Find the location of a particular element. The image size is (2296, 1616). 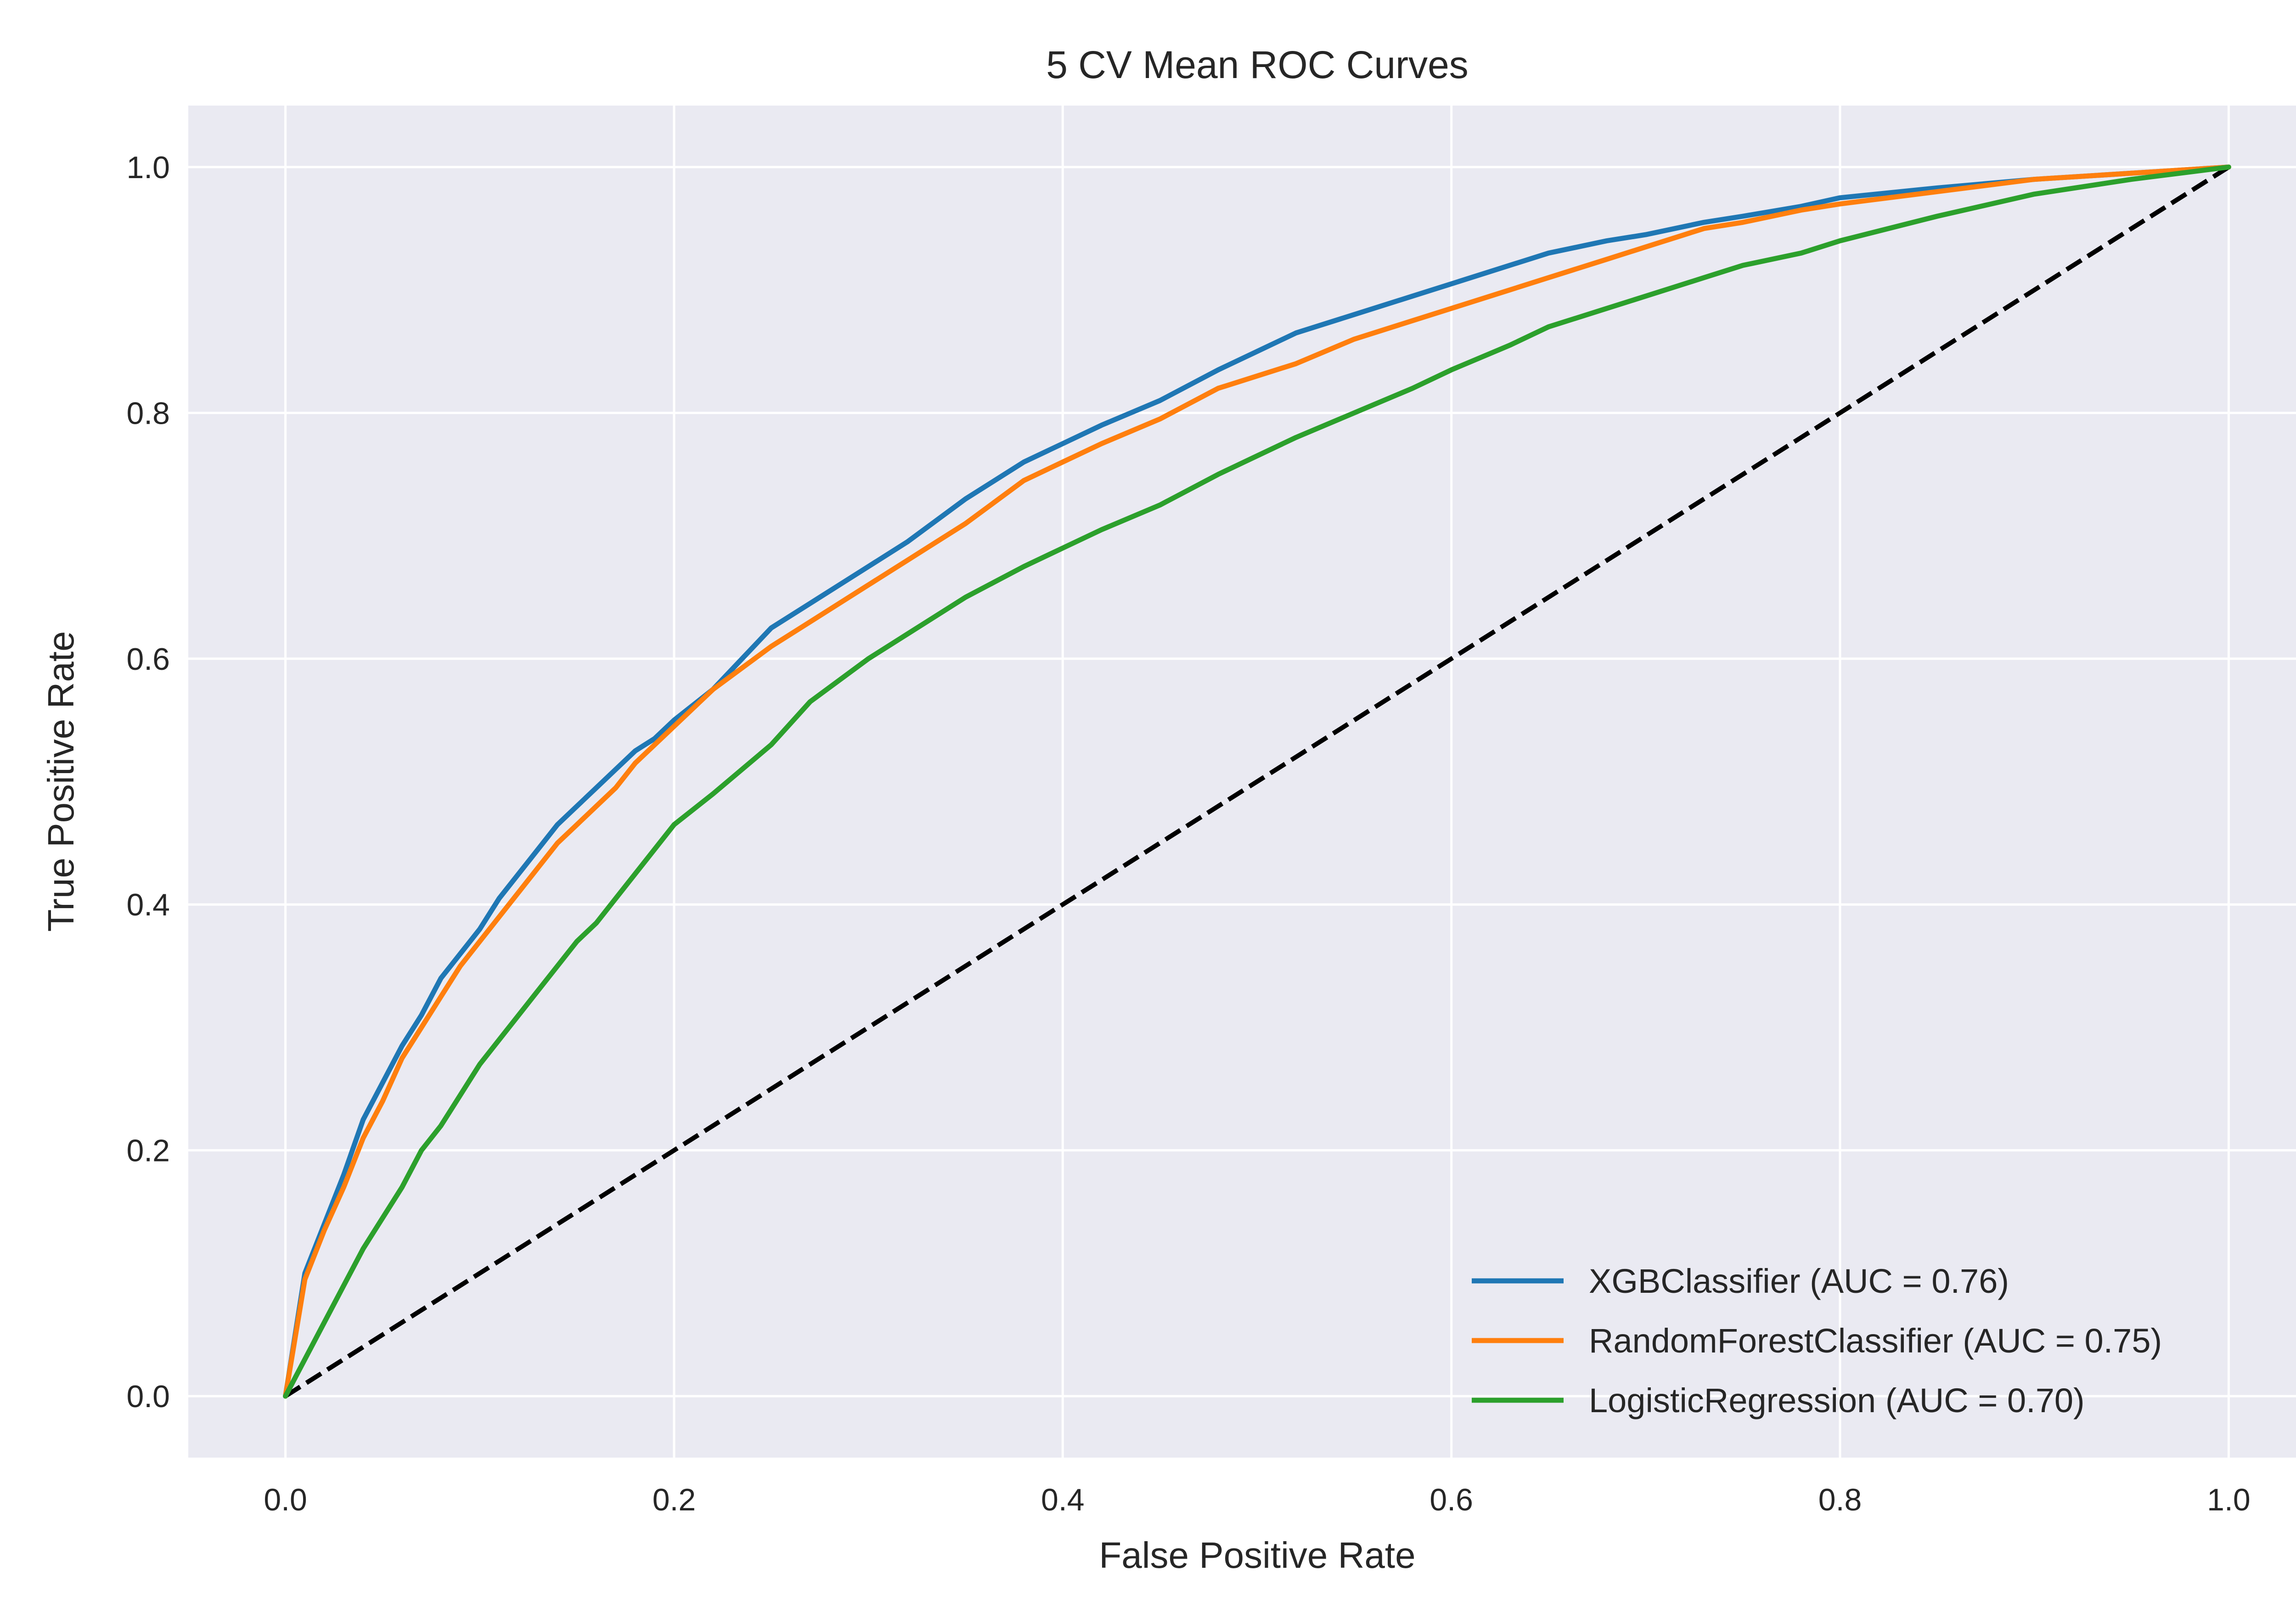

chart-title: 5 CV Mean ROC Curves is located at coordinates (1258, 65).